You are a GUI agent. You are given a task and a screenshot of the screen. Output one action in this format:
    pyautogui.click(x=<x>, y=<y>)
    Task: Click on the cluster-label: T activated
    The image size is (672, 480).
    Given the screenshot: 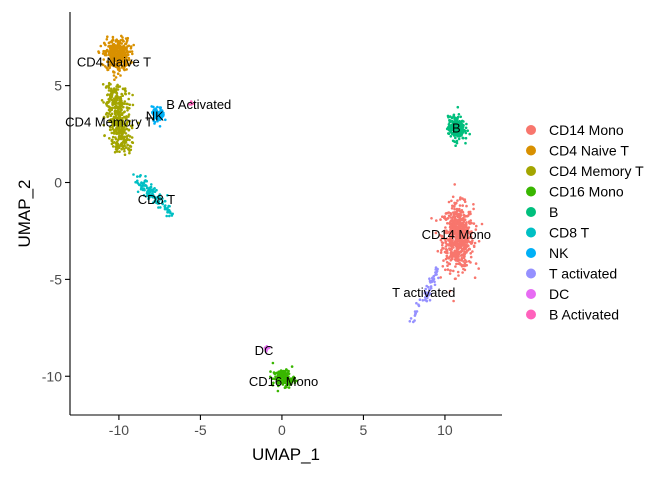 What is the action you would take?
    pyautogui.click(x=423, y=292)
    